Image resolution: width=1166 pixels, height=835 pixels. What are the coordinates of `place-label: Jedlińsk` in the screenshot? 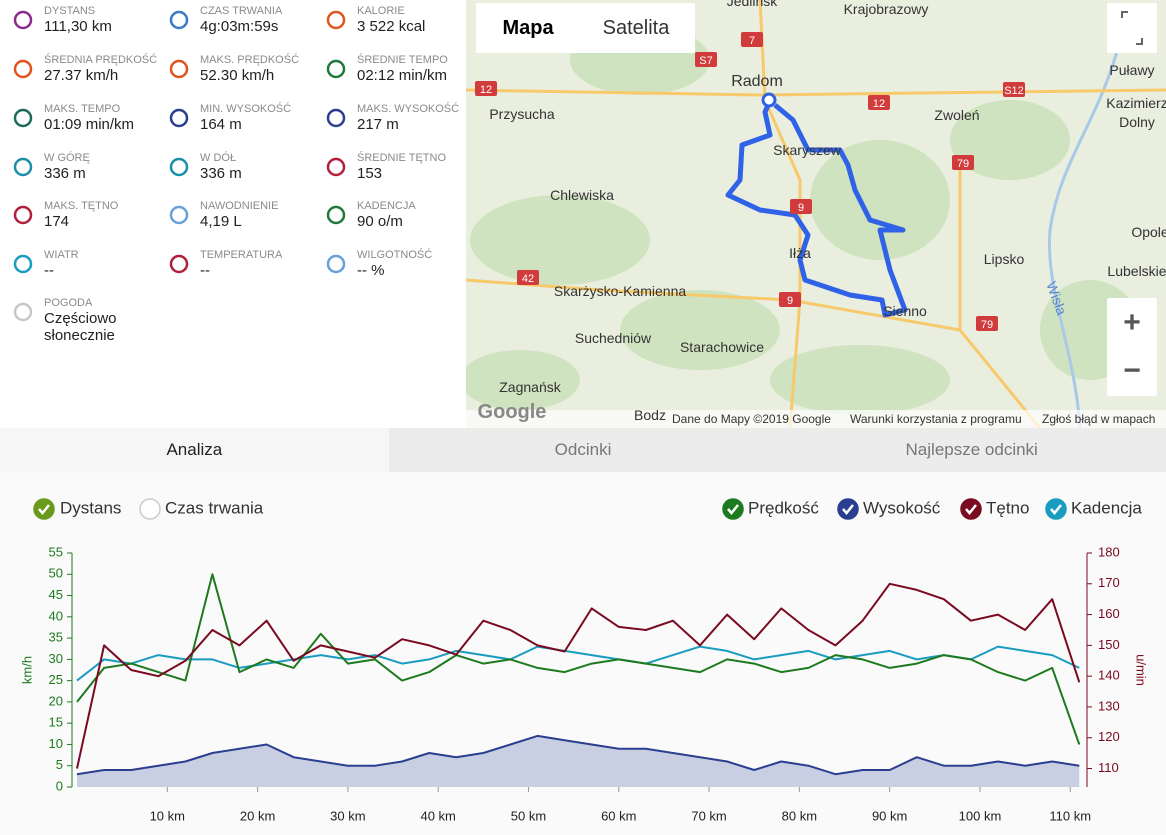 It's located at (753, 4).